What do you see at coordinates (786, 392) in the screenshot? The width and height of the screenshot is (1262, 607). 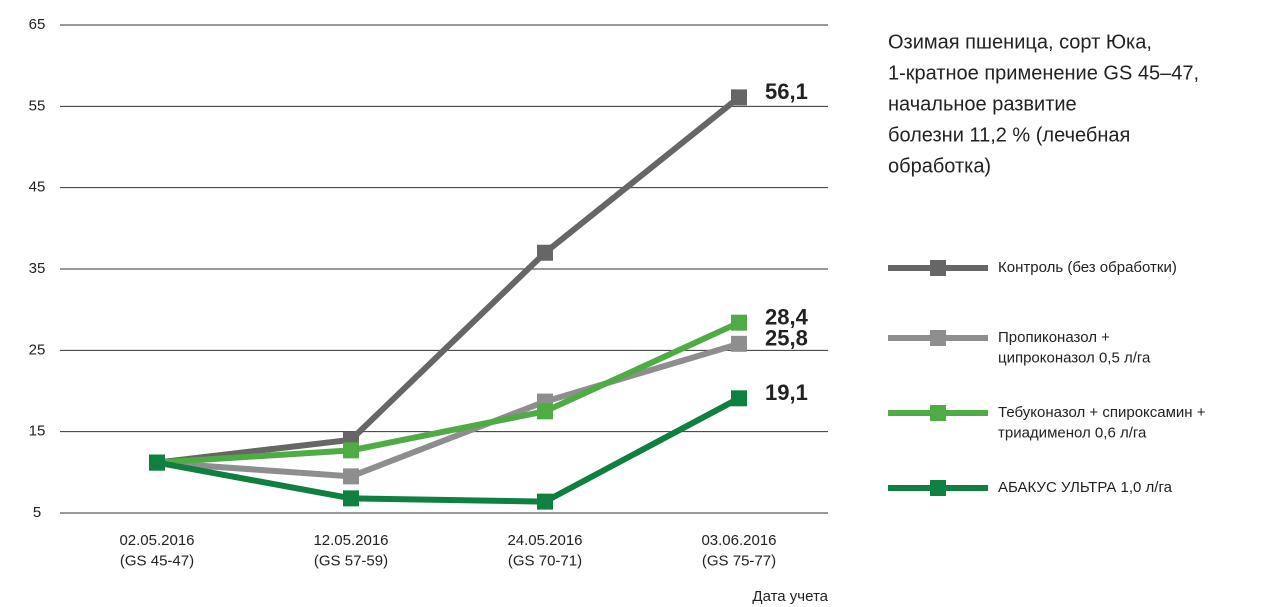 I see `value-label: 19,1` at bounding box center [786, 392].